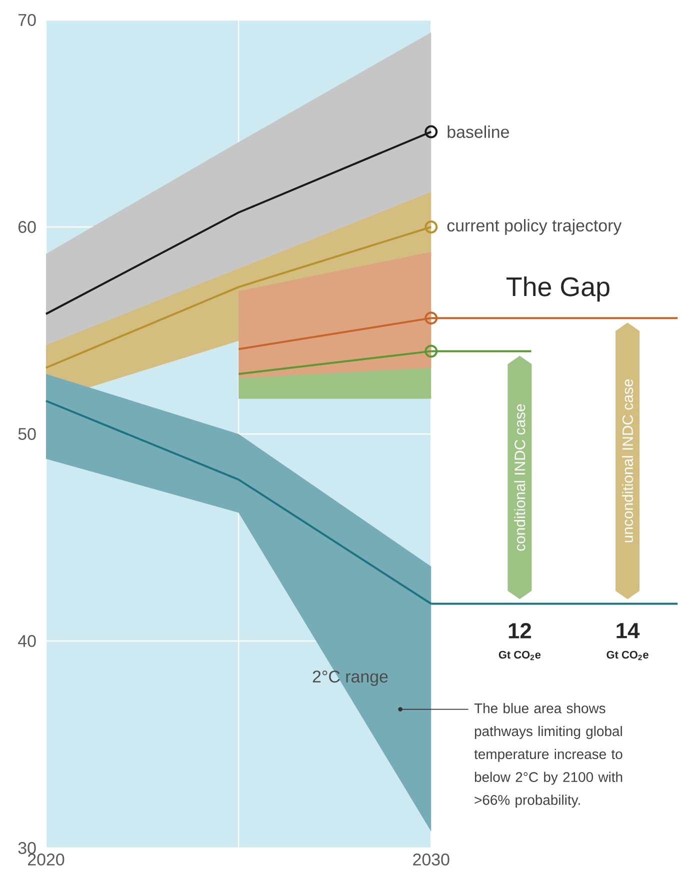 This screenshot has height=879, width=693. I want to click on annotation: 2°C range, so click(350, 678).